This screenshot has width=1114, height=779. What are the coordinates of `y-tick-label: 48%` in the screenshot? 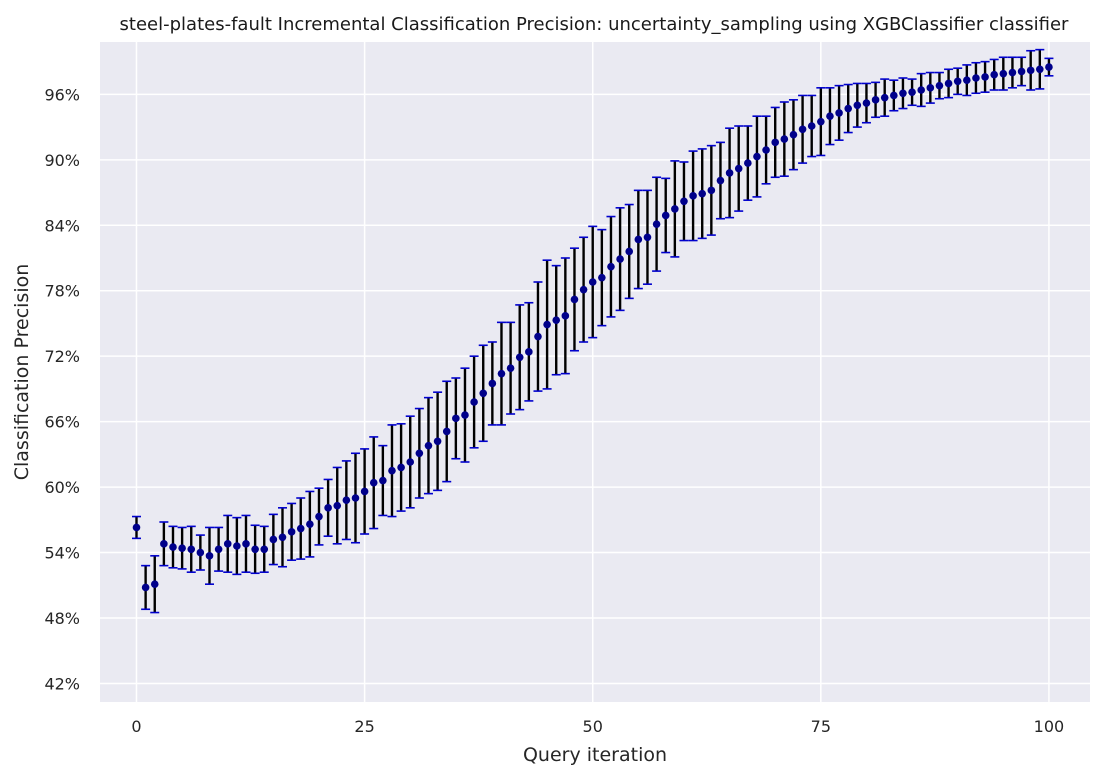 It's located at (62, 618).